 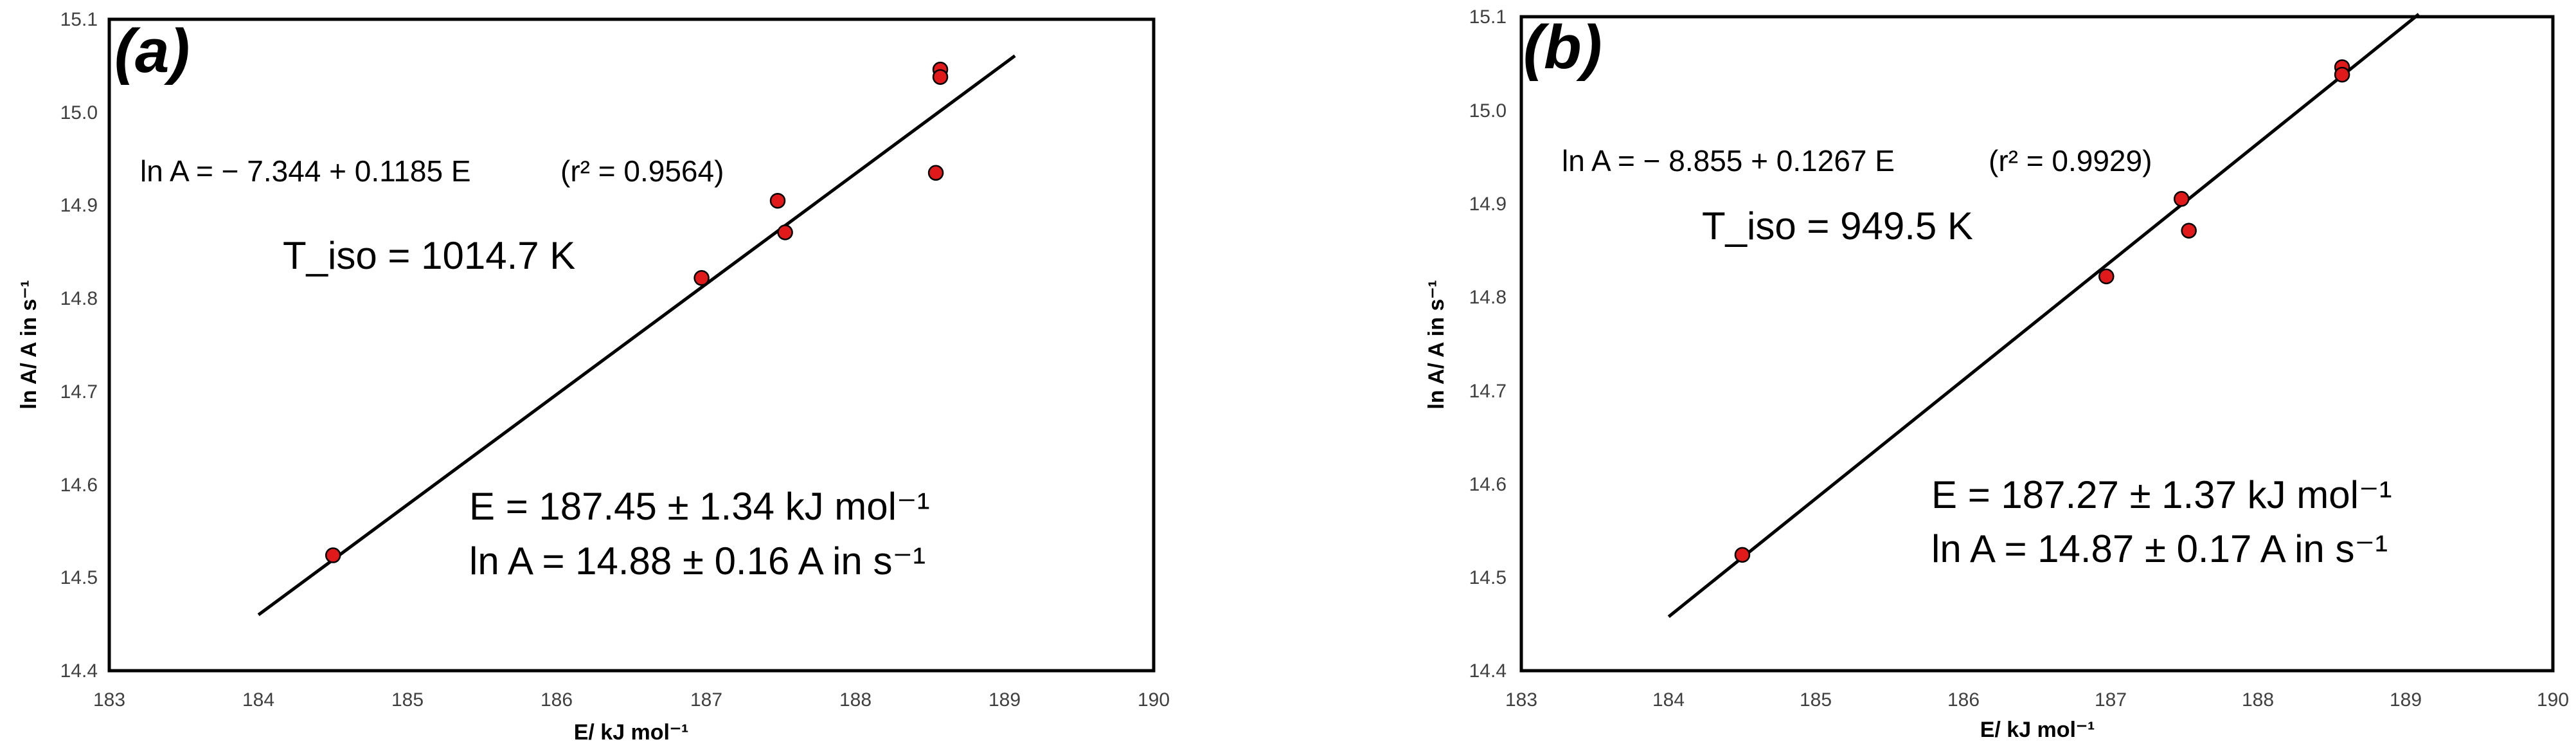 I want to click on panel-label: (b), so click(x=1562, y=48).